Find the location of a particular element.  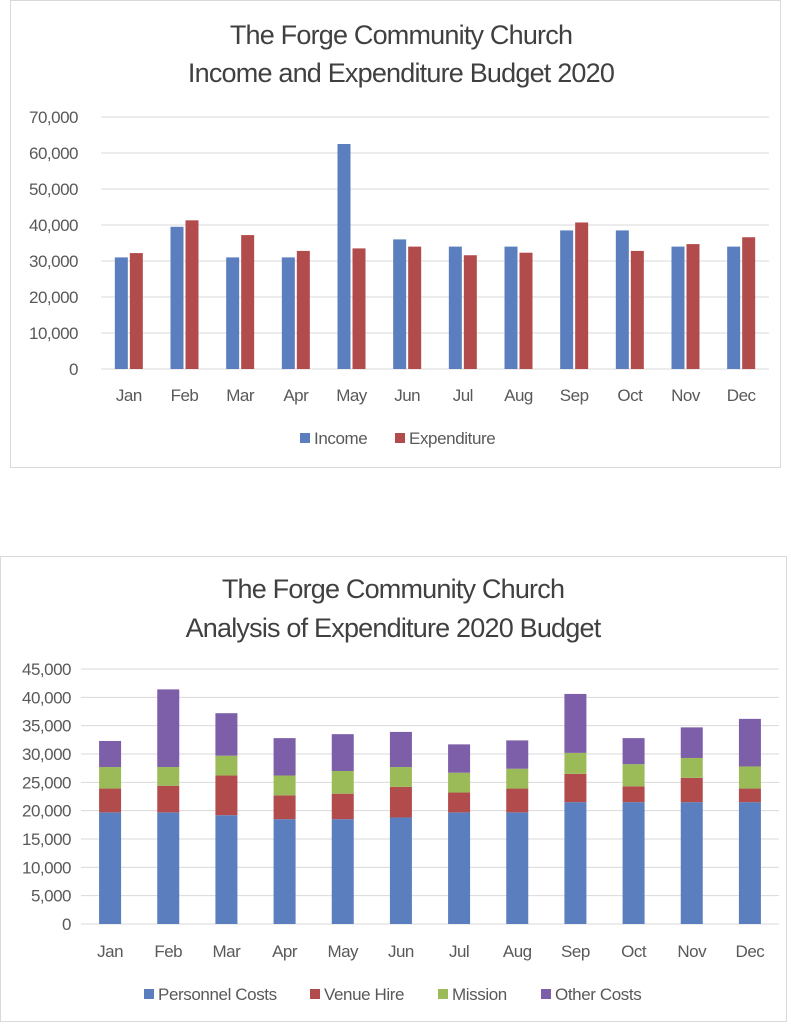

chart2-title: The Forge Community Church is located at coordinates (393, 589).